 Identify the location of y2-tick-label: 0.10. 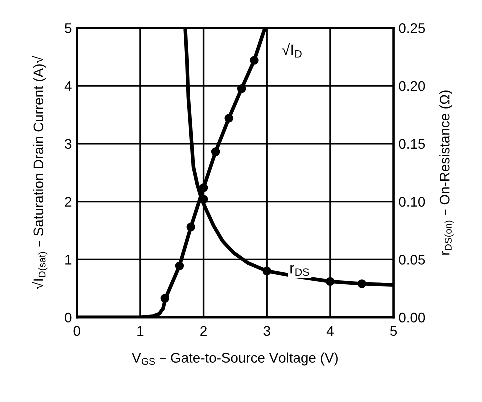
(412, 202).